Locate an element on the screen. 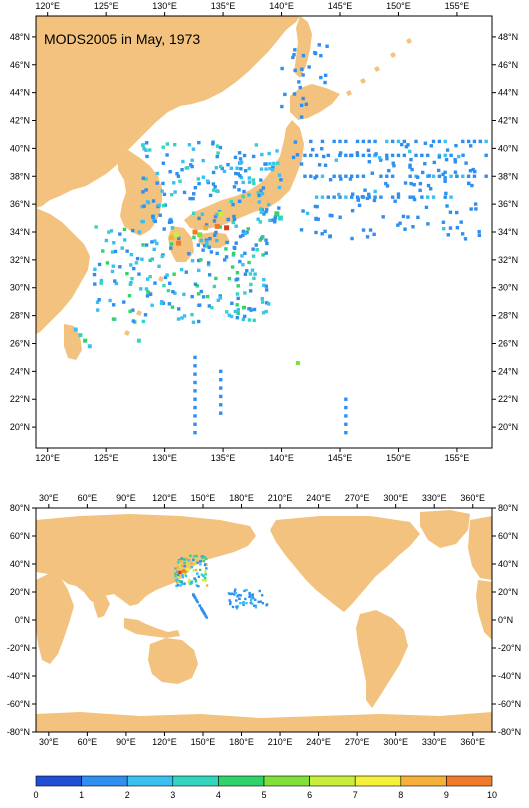 The width and height of the screenshot is (529, 808). lat-tick-label-right: 20°N is located at coordinates (508, 427).